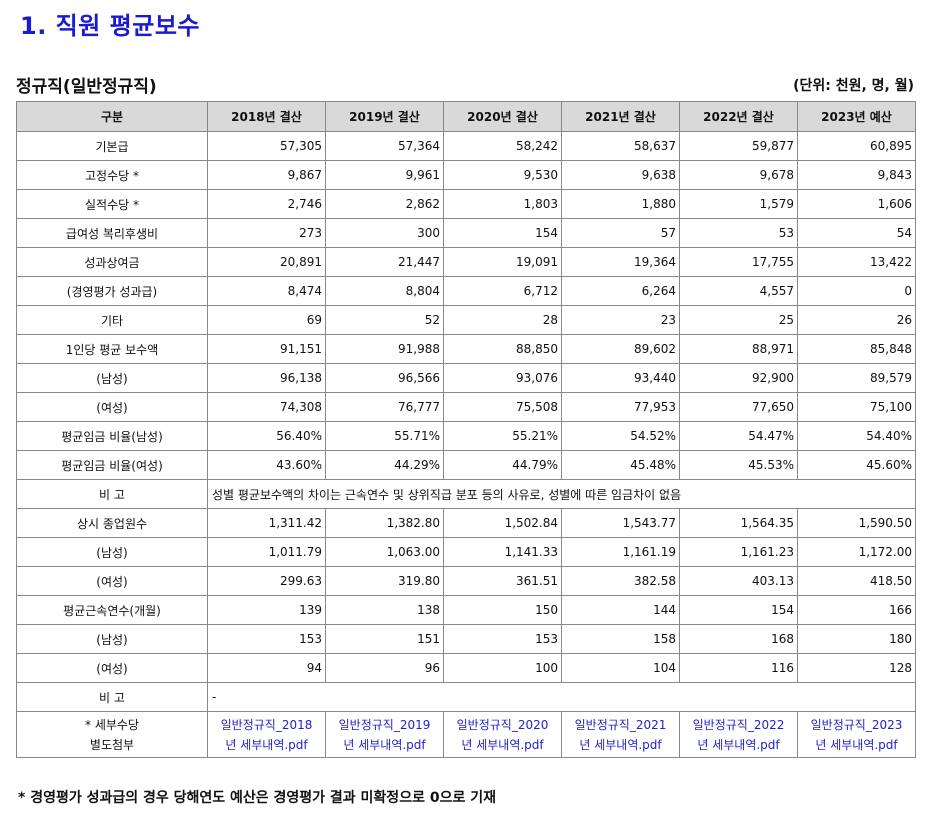 This screenshot has width=933, height=814. What do you see at coordinates (502, 204) in the screenshot?
I see `table-cell: 1,803` at bounding box center [502, 204].